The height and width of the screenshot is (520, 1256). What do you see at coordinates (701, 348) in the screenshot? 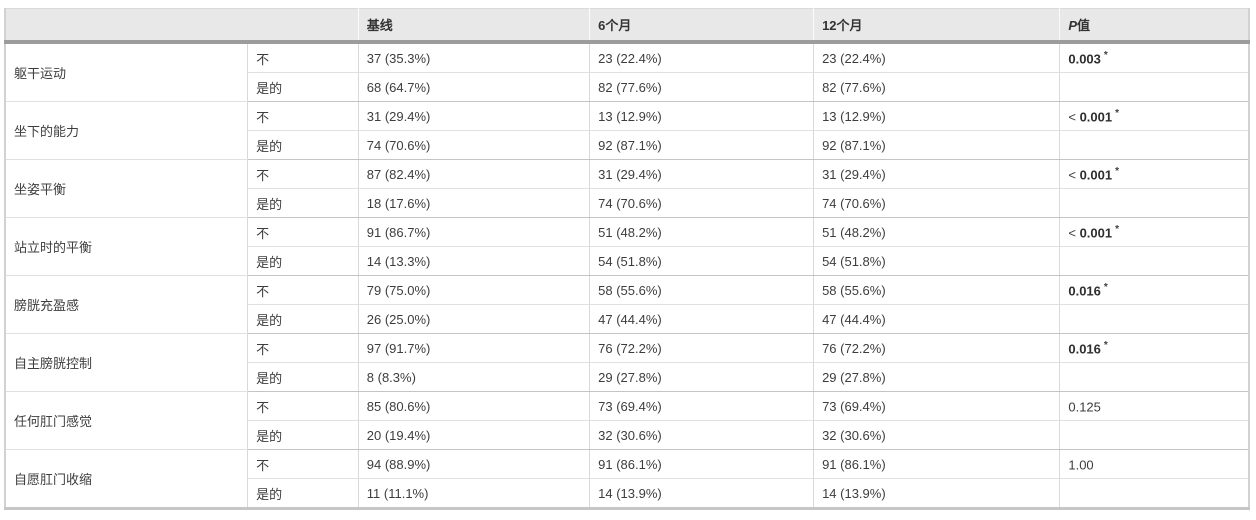
I see `6-month-value-cell: 76 (72.2%)` at bounding box center [701, 348].